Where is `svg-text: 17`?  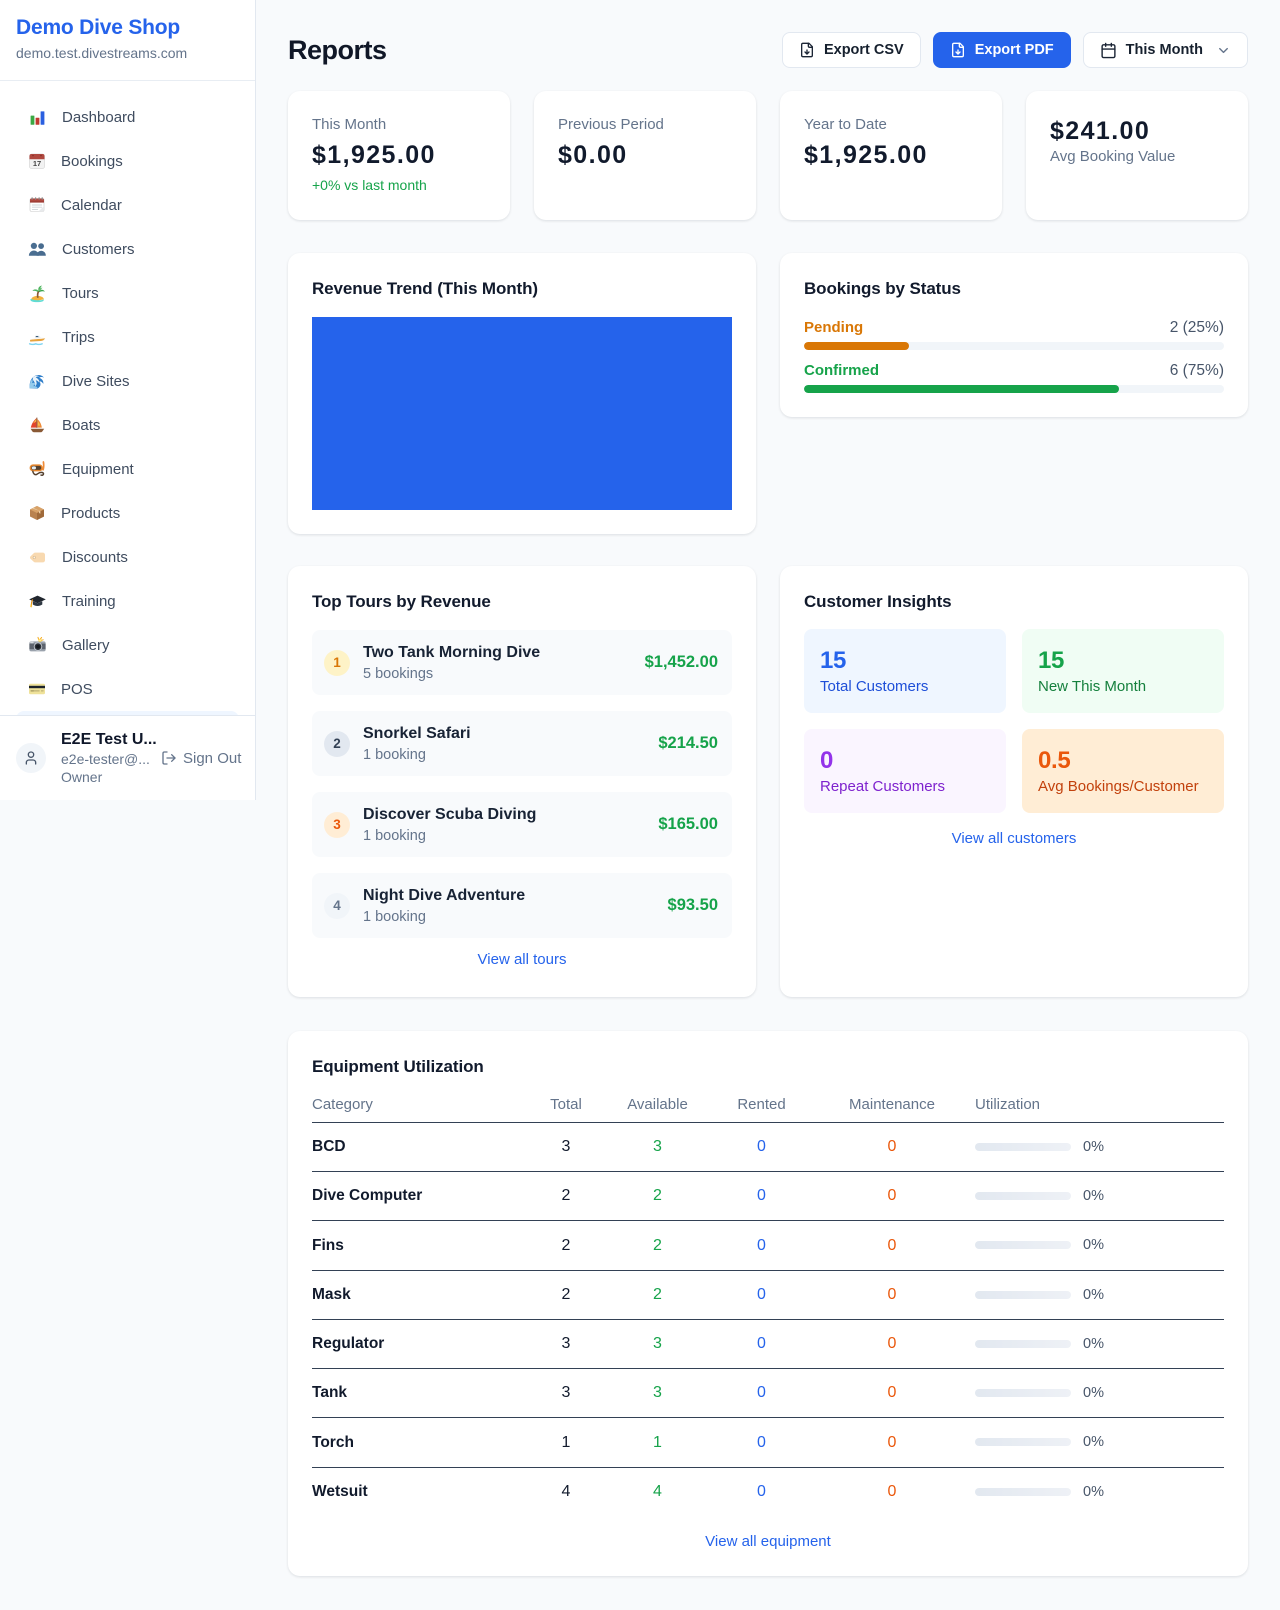
svg-text: 17 is located at coordinates (37, 163).